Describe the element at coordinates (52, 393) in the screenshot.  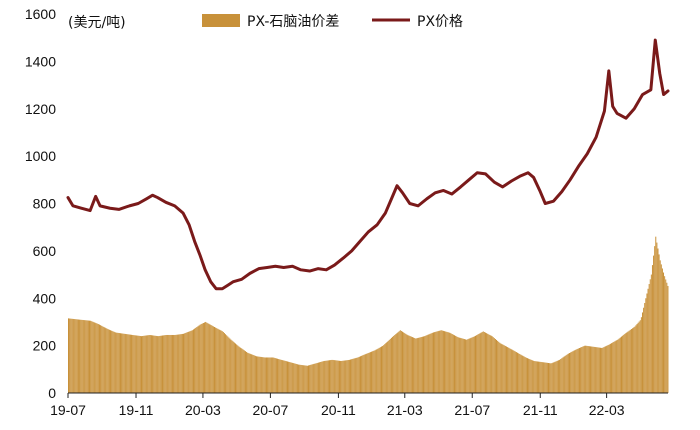
I see `y-tick-label-0: 0` at that location.